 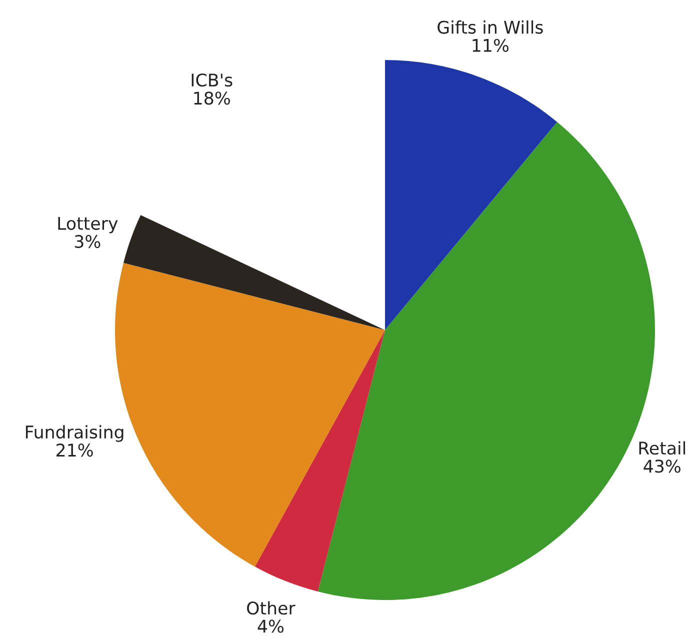 I want to click on slice-label: Gifts in Wills, so click(x=490, y=27).